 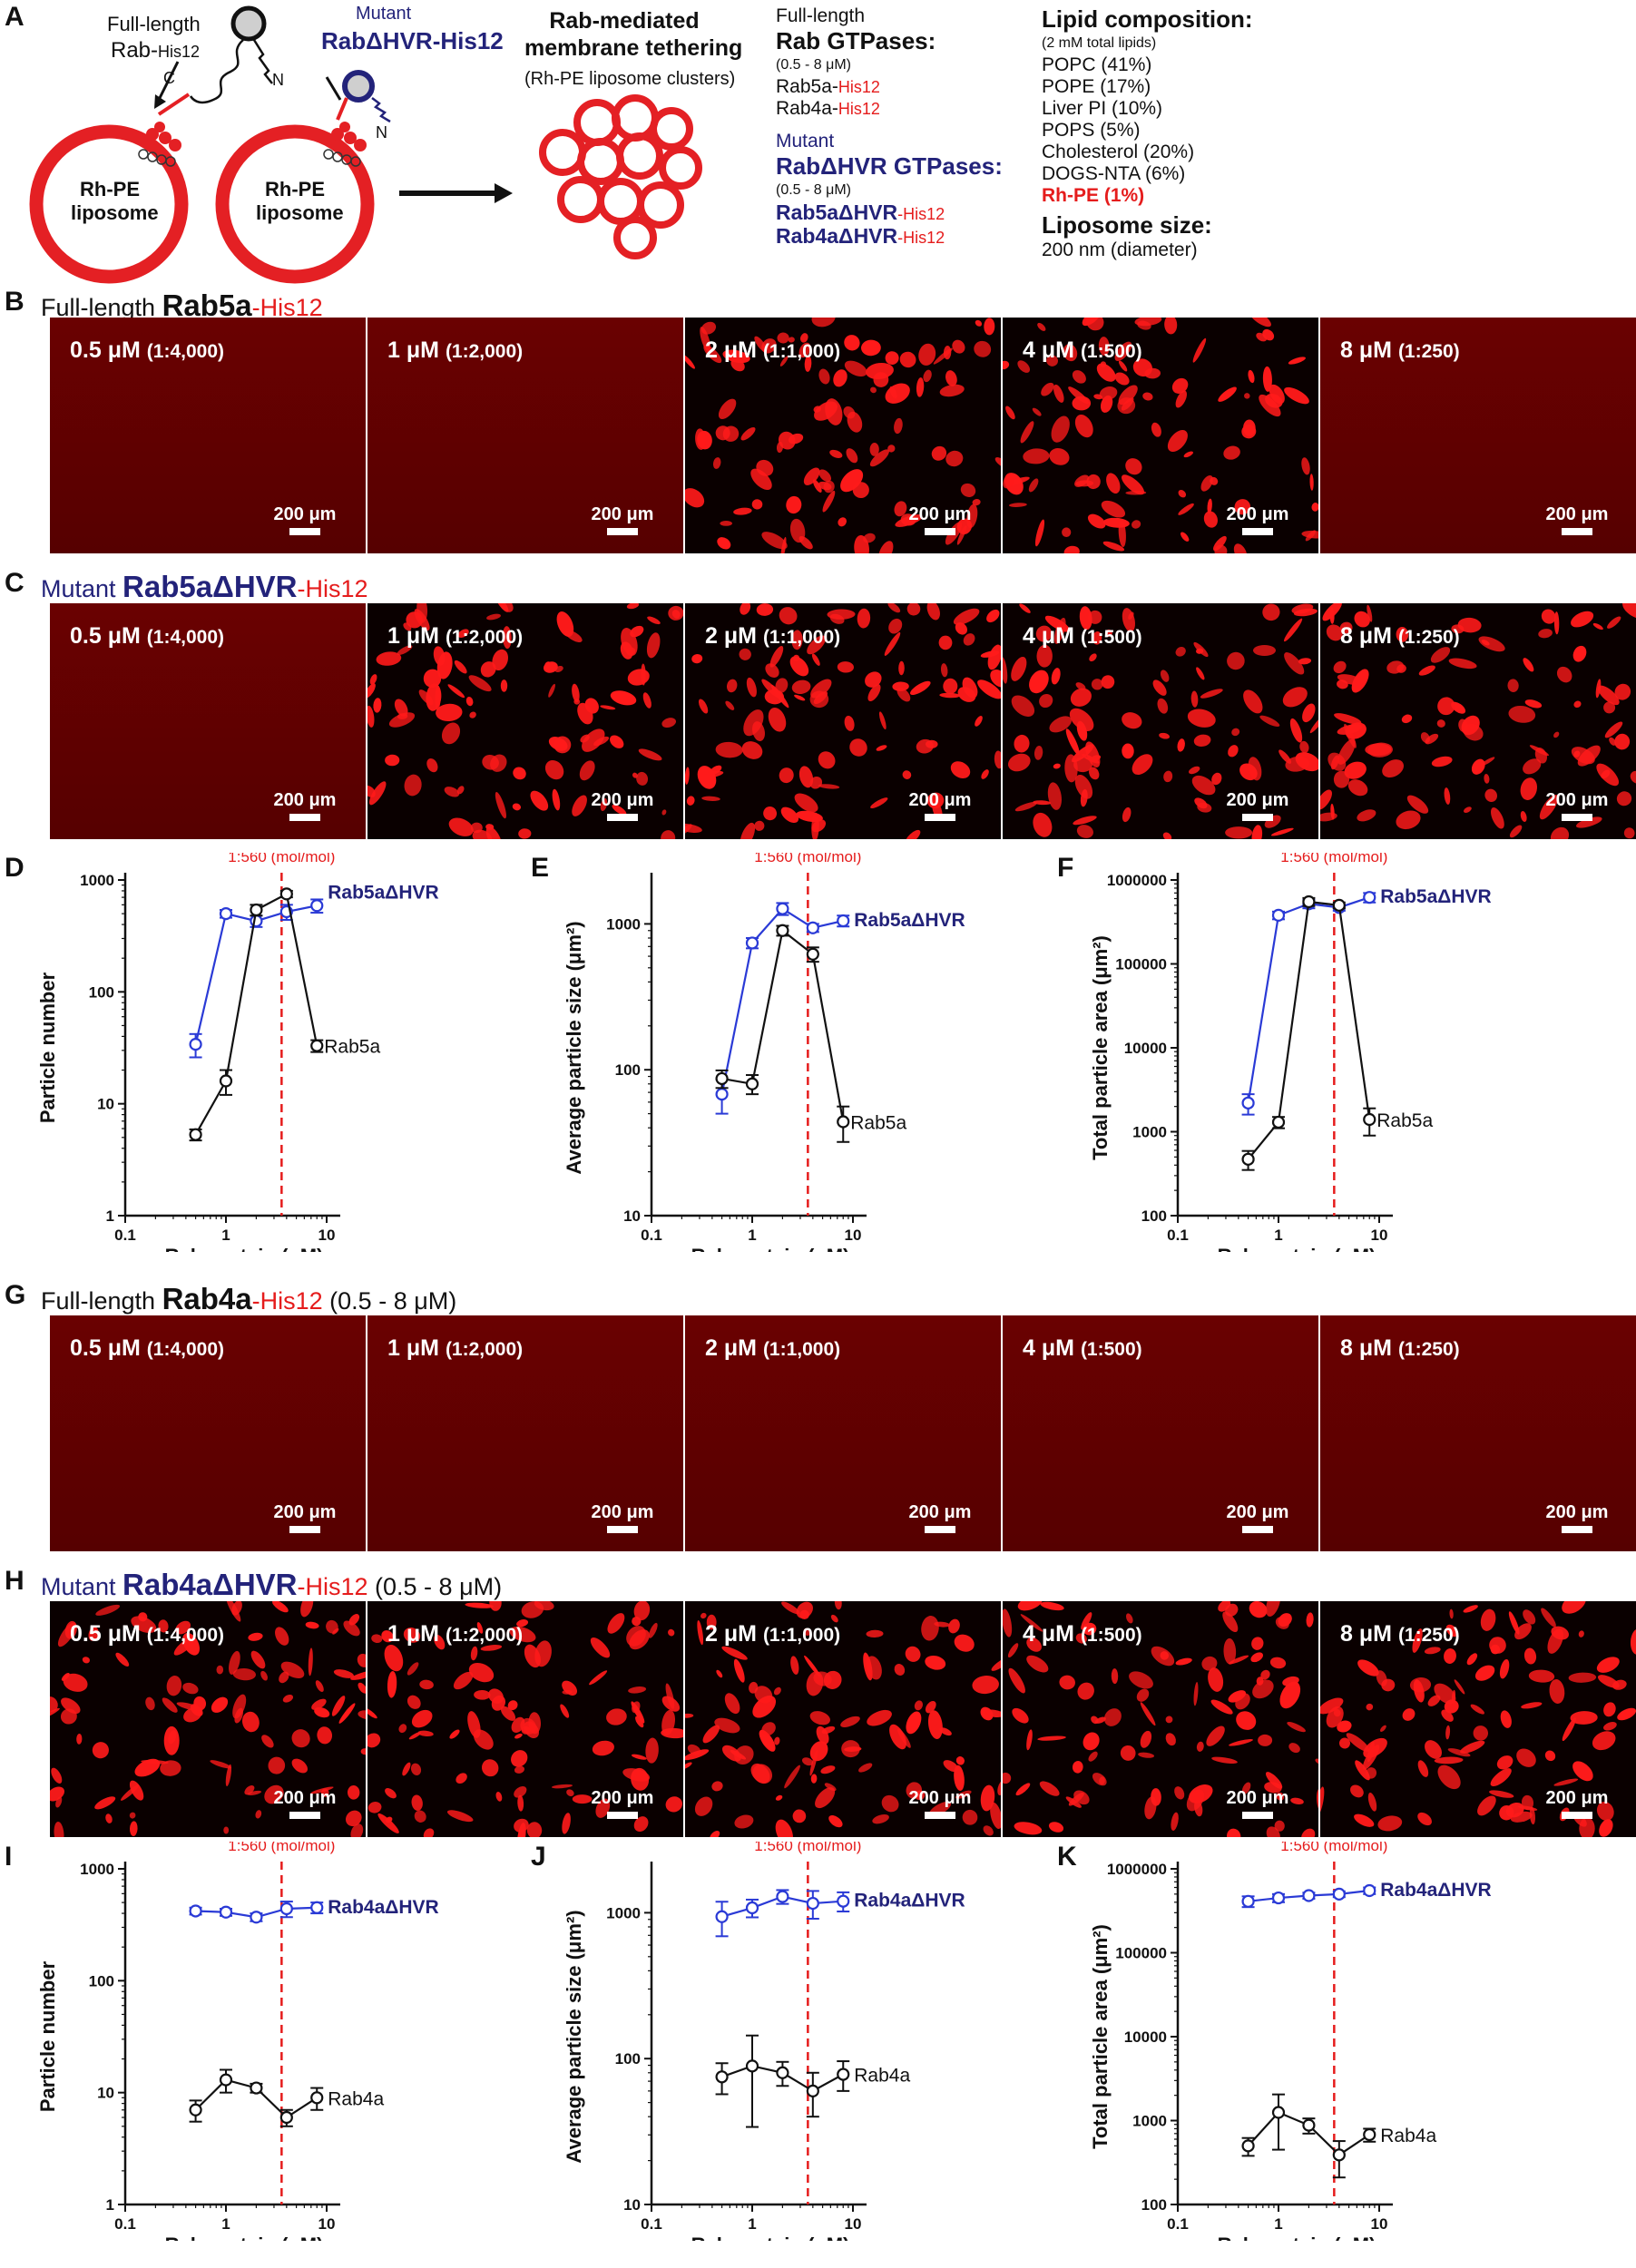 What do you see at coordinates (209, 721) in the screenshot?
I see `micrograph-tile: 0.5 μM (1:4,000) 200 μm` at bounding box center [209, 721].